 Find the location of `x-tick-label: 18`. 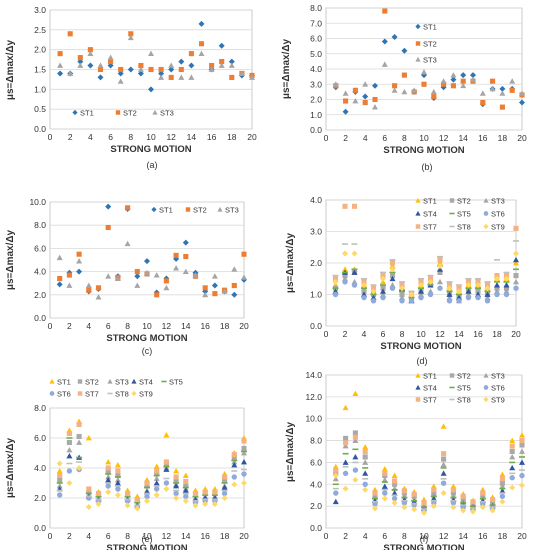

x-tick-label: 18 is located at coordinates (232, 137).